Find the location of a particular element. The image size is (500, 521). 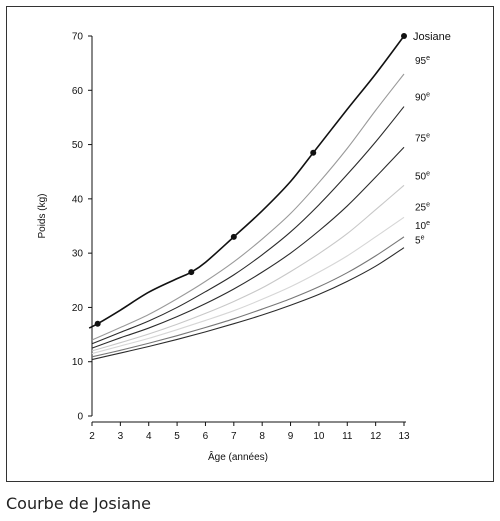

x-tick-label: 3 is located at coordinates (121, 436).